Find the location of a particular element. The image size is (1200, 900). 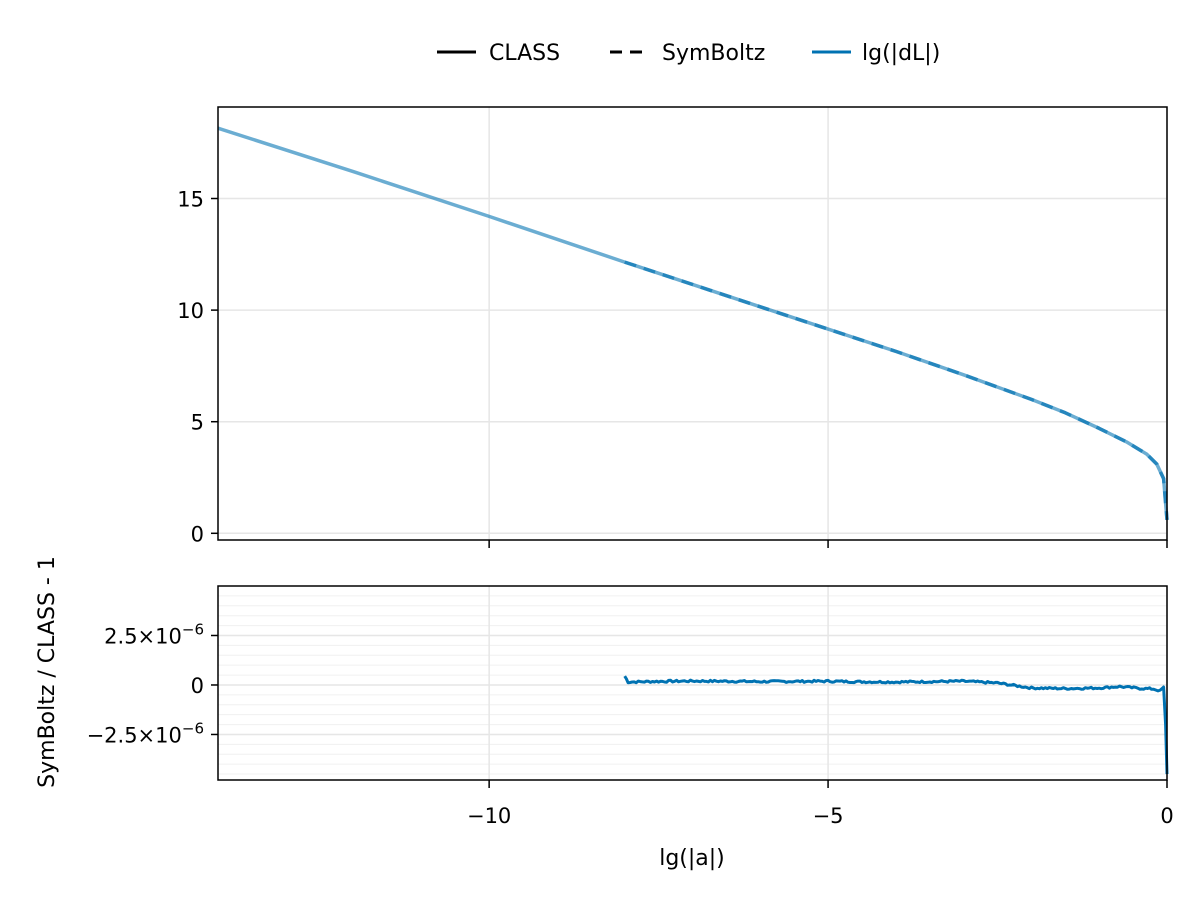

bottom-y-tick-label: 2.5×10⁻⁶ is located at coordinates (154, 634).